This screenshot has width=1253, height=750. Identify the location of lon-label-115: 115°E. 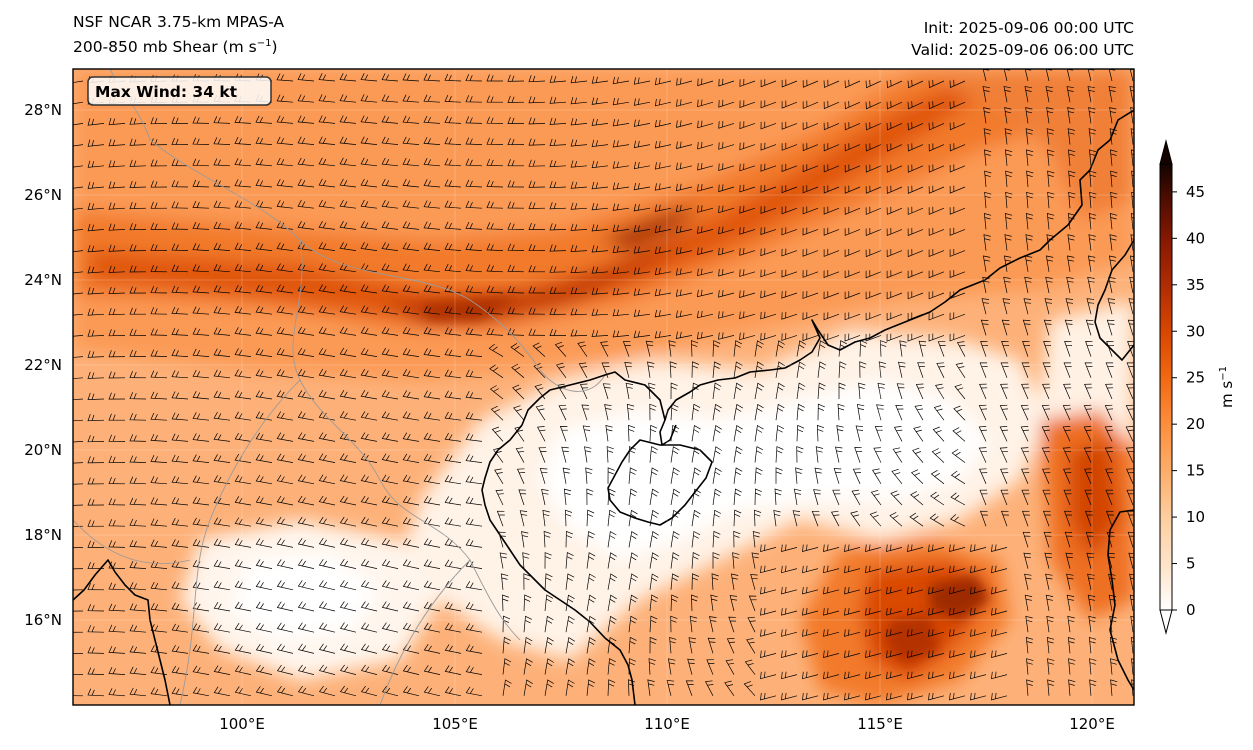
(880, 724).